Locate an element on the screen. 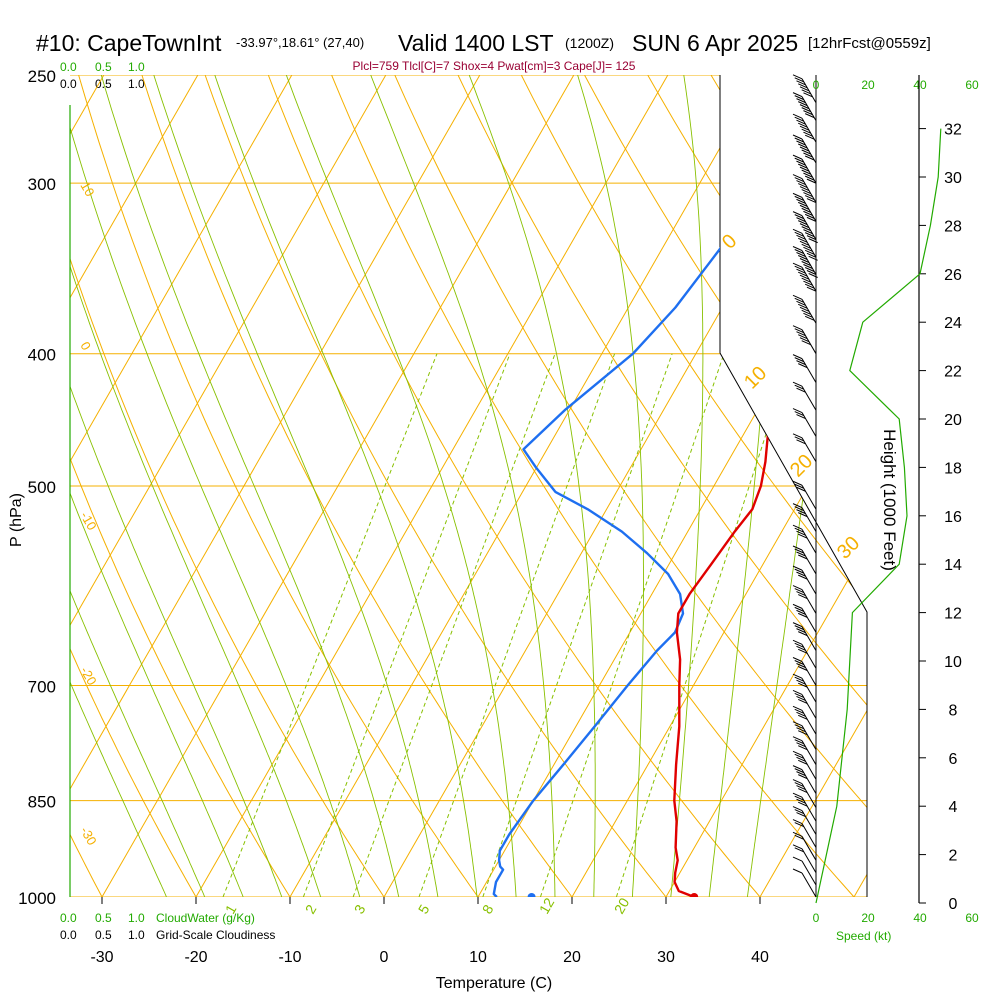  temp-tick-label: -30 is located at coordinates (101, 957).